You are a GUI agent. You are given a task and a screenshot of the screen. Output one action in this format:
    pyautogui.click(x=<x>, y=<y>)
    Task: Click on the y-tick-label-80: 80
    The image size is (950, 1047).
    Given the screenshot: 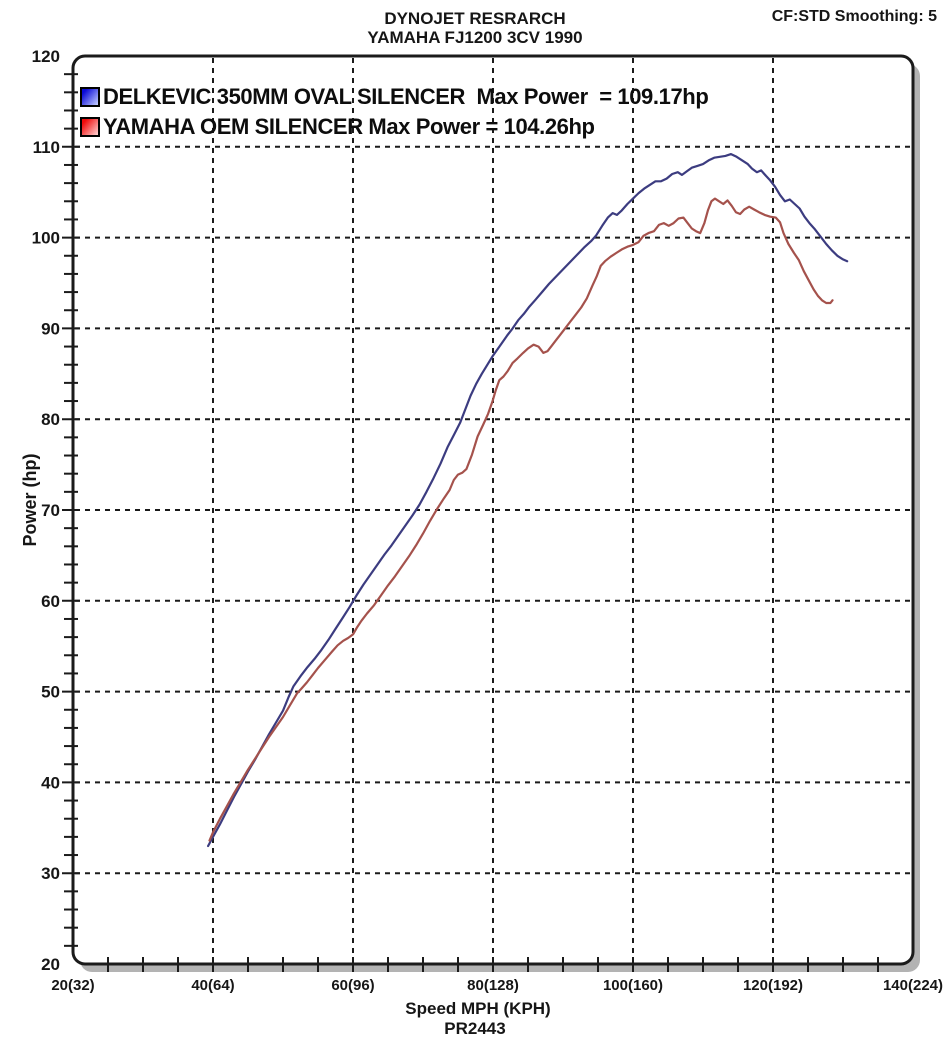 What is the action you would take?
    pyautogui.click(x=50, y=419)
    